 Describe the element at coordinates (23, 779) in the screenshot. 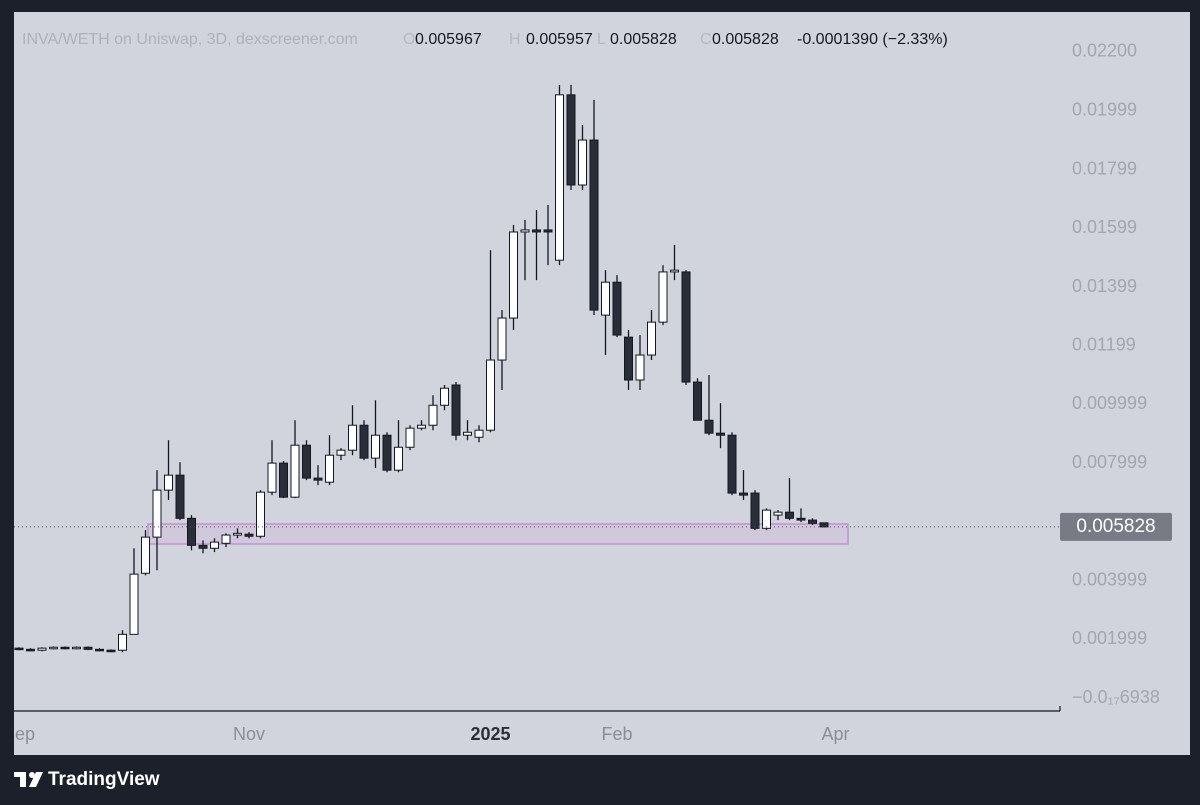

I see `logo-stem` at that location.